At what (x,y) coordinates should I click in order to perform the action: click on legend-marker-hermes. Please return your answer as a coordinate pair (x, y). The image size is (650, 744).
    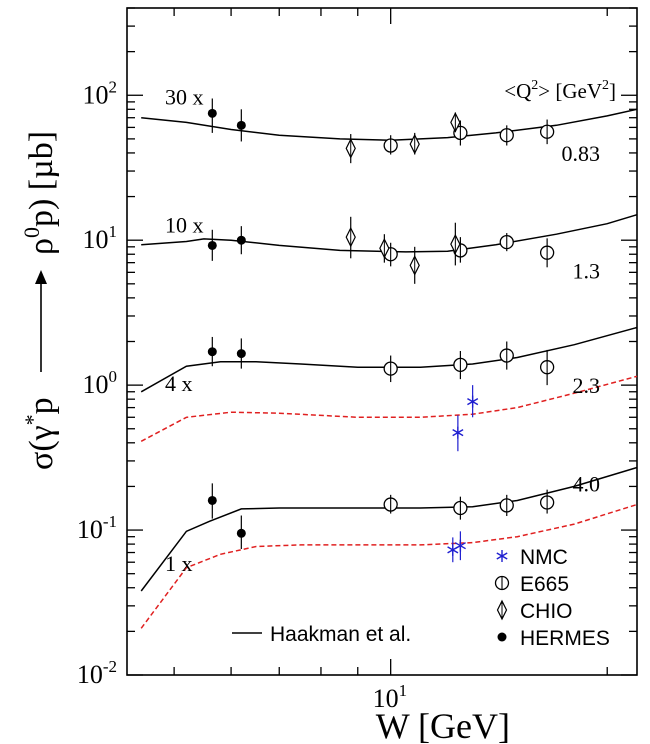
    Looking at the image, I should click on (502, 637).